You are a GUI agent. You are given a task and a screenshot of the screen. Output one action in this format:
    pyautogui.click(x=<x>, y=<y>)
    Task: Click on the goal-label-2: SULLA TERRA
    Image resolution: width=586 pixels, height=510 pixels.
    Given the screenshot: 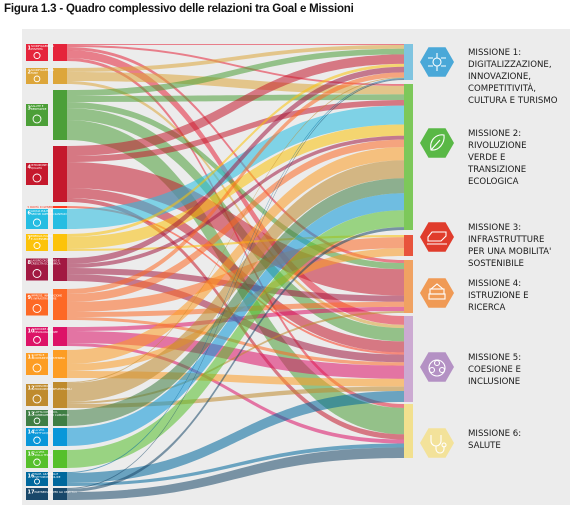 What is the action you would take?
    pyautogui.click(x=44, y=455)
    